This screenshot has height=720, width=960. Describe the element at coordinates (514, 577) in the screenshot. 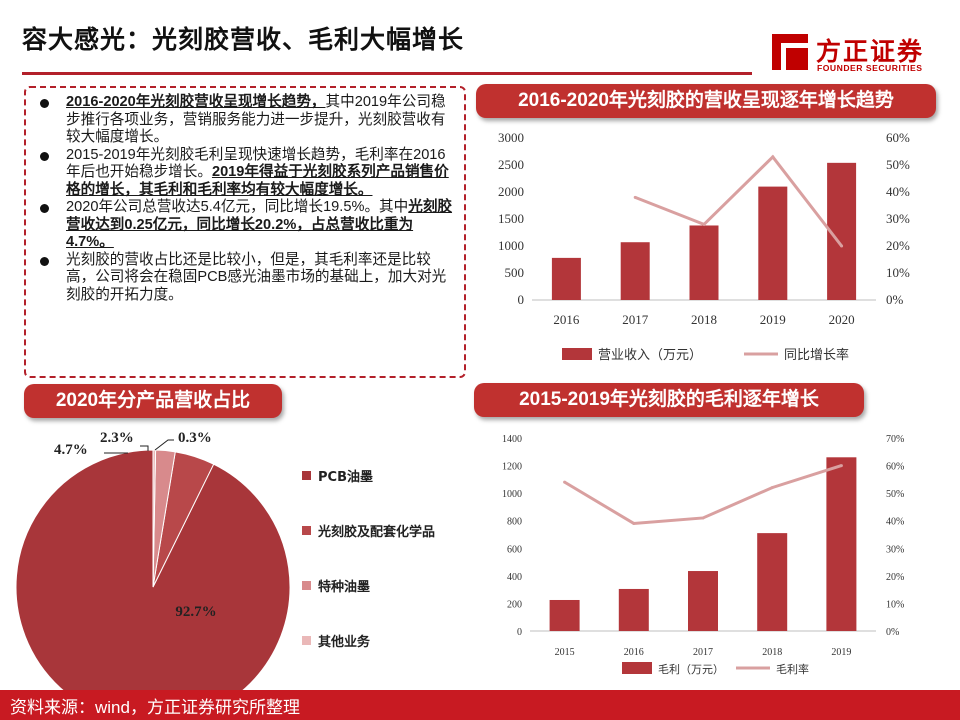

I see `y-tick-label: 400` at that location.